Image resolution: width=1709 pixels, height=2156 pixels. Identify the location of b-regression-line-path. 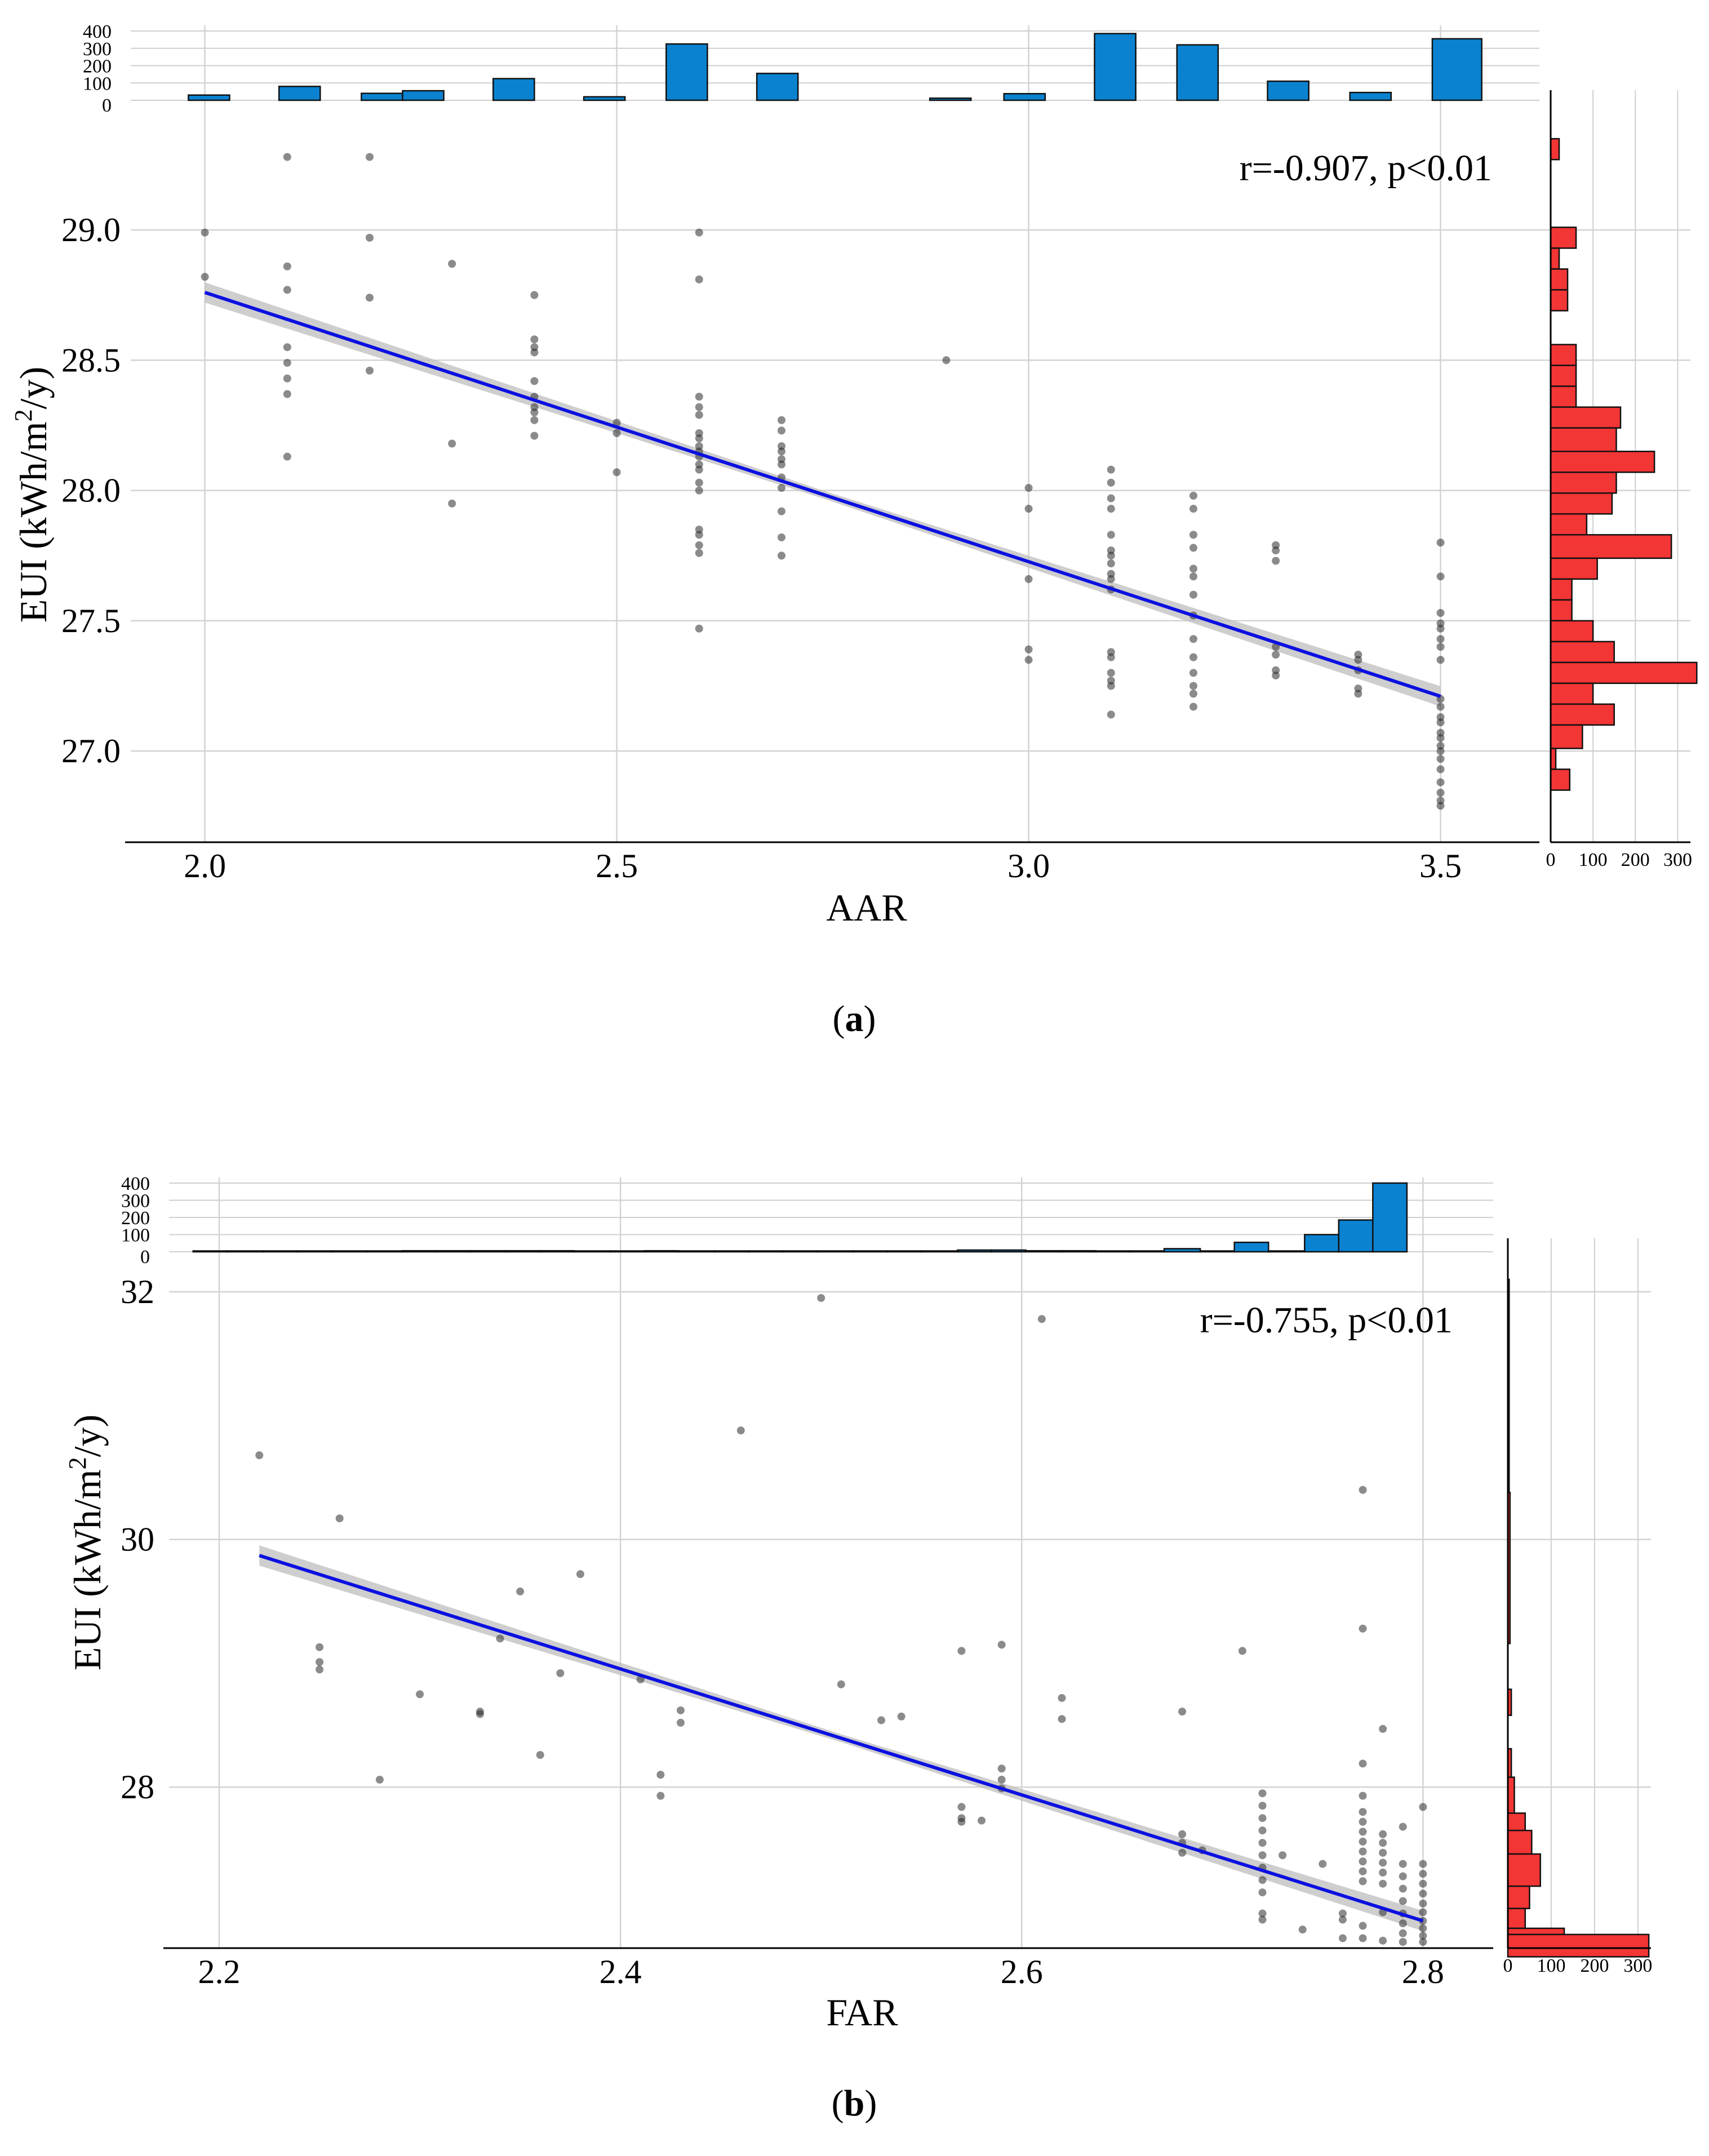
(841, 1738).